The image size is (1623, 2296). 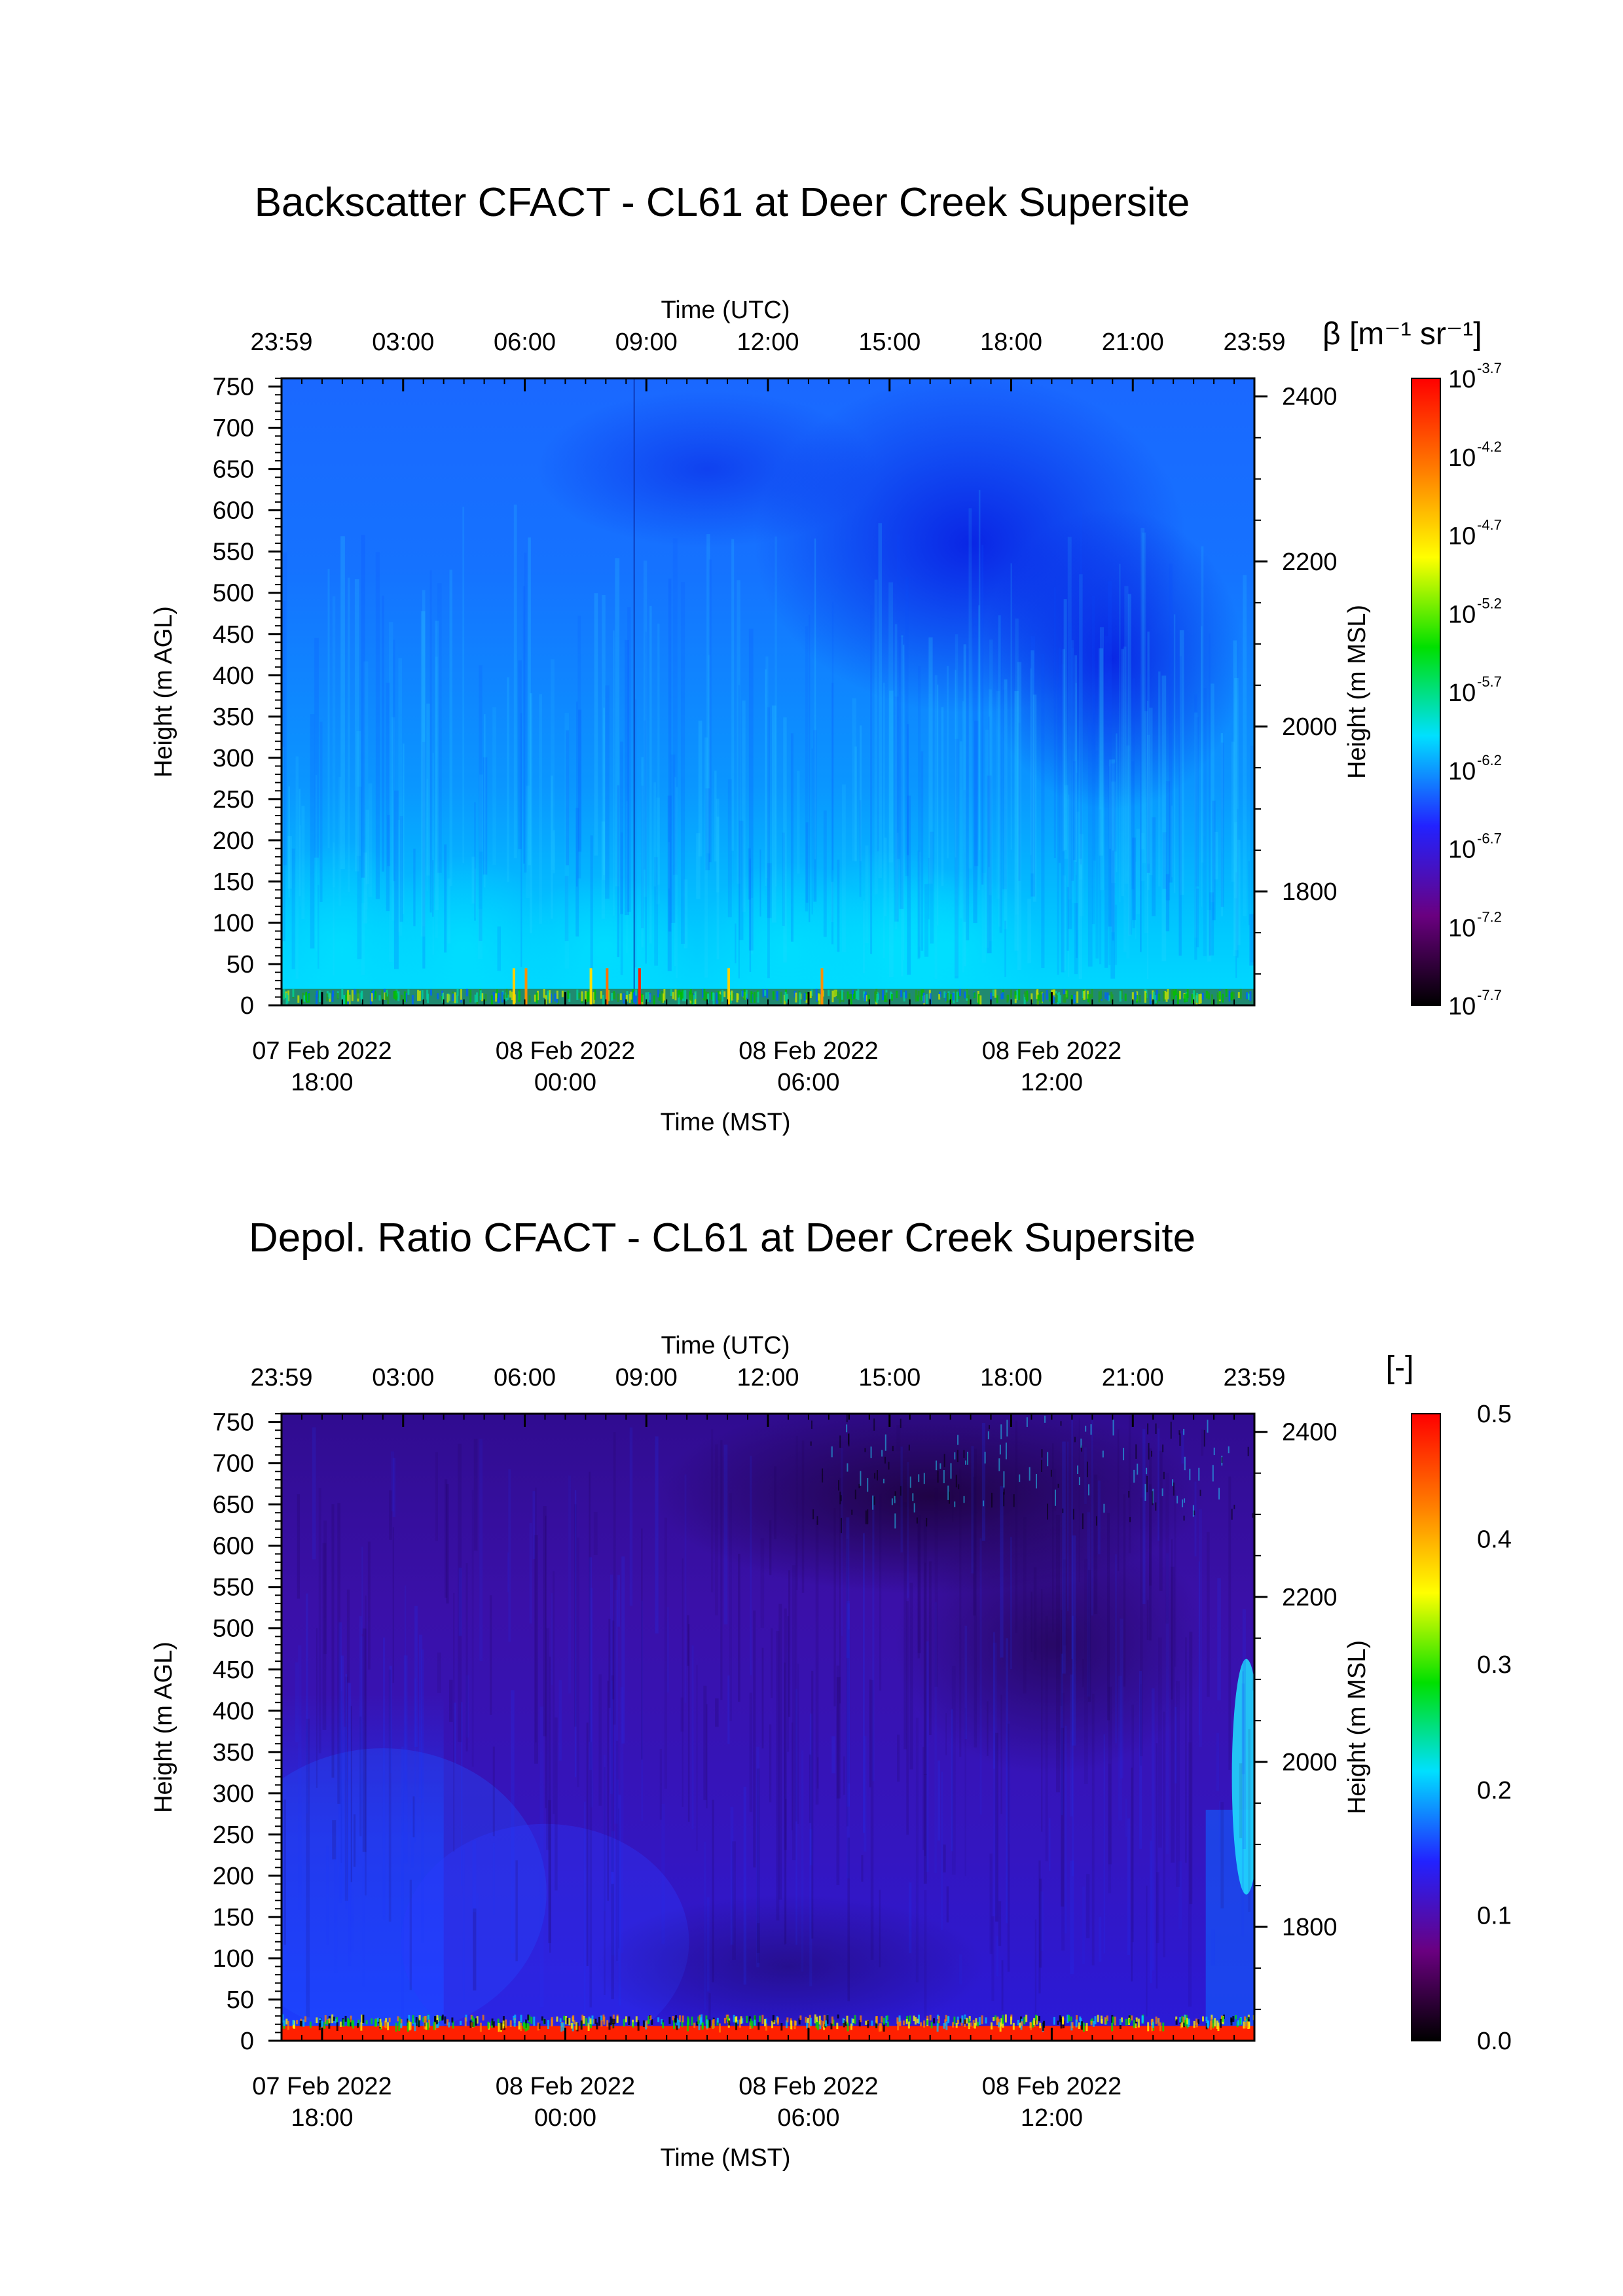 I want to click on top-tick-label: 23:59, so click(x=281, y=1377).